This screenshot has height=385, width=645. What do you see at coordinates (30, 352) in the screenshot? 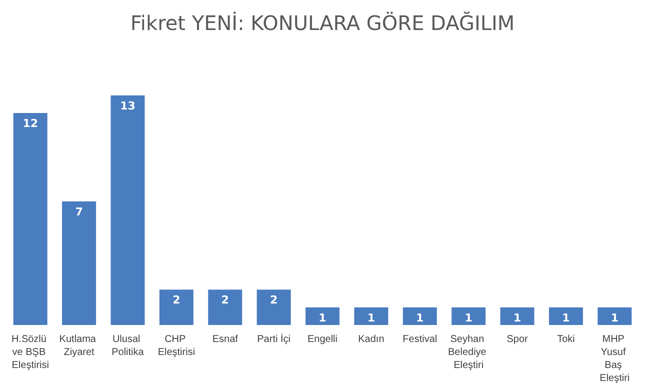
I see `x-tick-label: H.Sözlü ve BŞB Eleştirisi` at bounding box center [30, 352].